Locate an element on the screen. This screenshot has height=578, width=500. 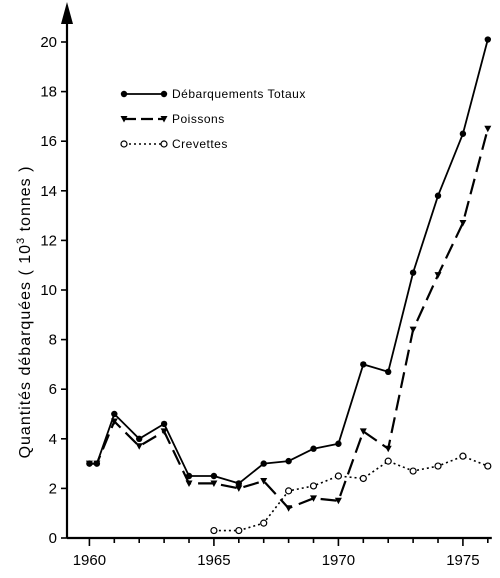
y-tick-label: 18 is located at coordinates (48, 92).